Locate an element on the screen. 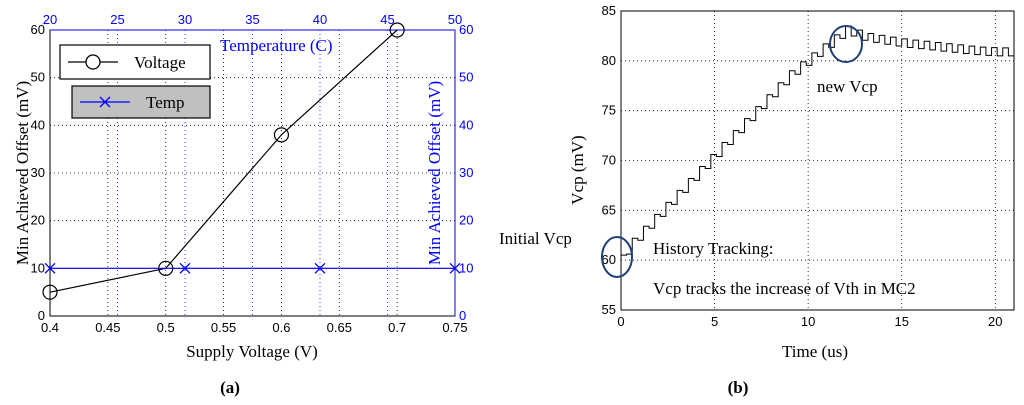 This screenshot has width=1024, height=405. x2-tick-label: 30 is located at coordinates (185, 19).